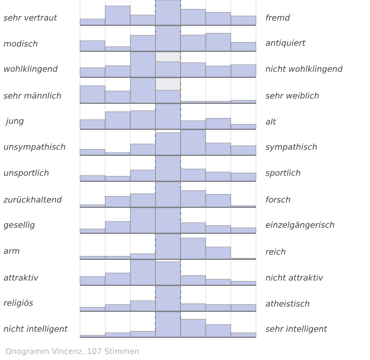 The height and width of the screenshot is (360, 370). Describe the element at coordinates (32, 95) in the screenshot. I see `y-axis-title: sehr männlich` at that location.